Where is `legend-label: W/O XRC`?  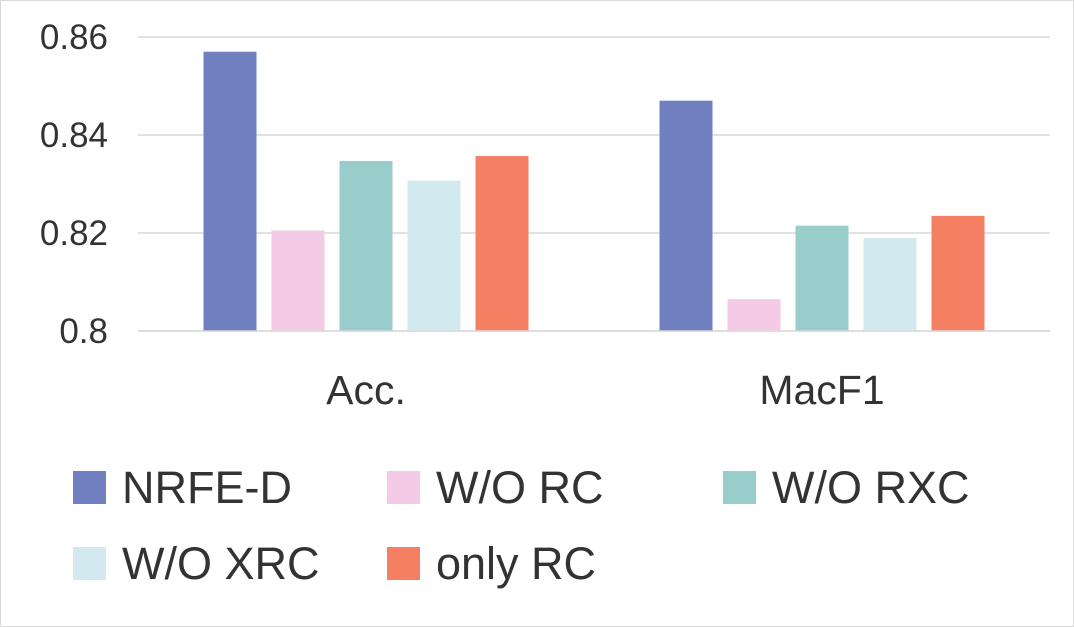
legend-label: W/O XRC is located at coordinates (221, 563).